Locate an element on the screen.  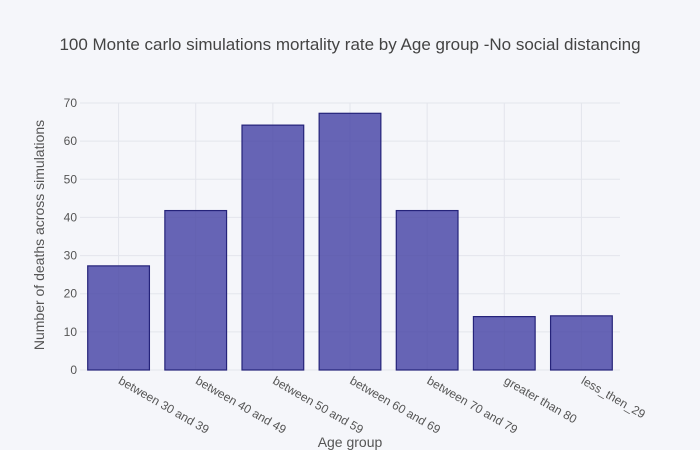
x-tick-label: greater than 80 is located at coordinates (541, 399).